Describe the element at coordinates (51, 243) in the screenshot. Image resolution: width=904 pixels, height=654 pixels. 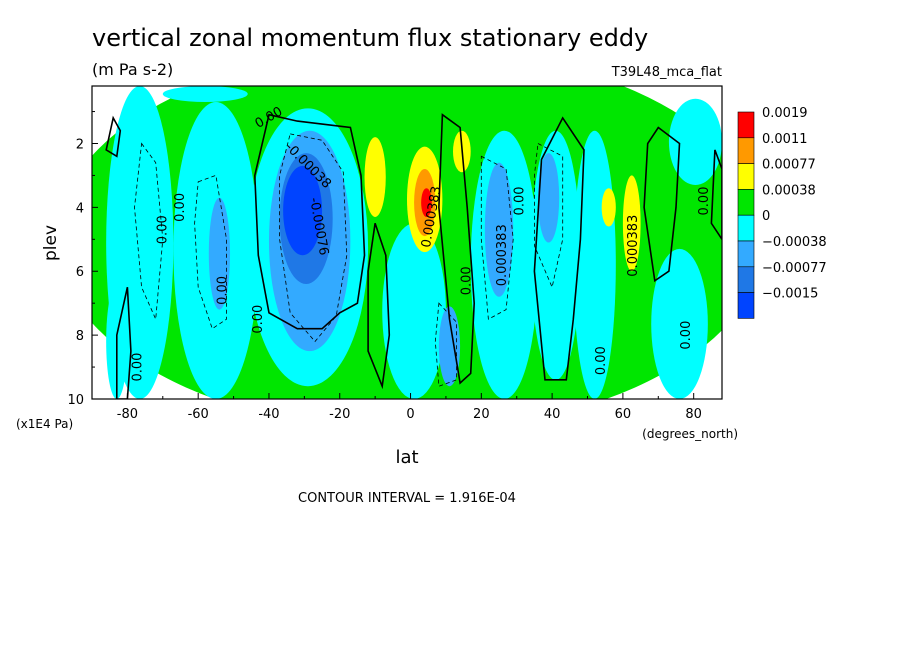
I see `y-axis-title: plev` at that location.